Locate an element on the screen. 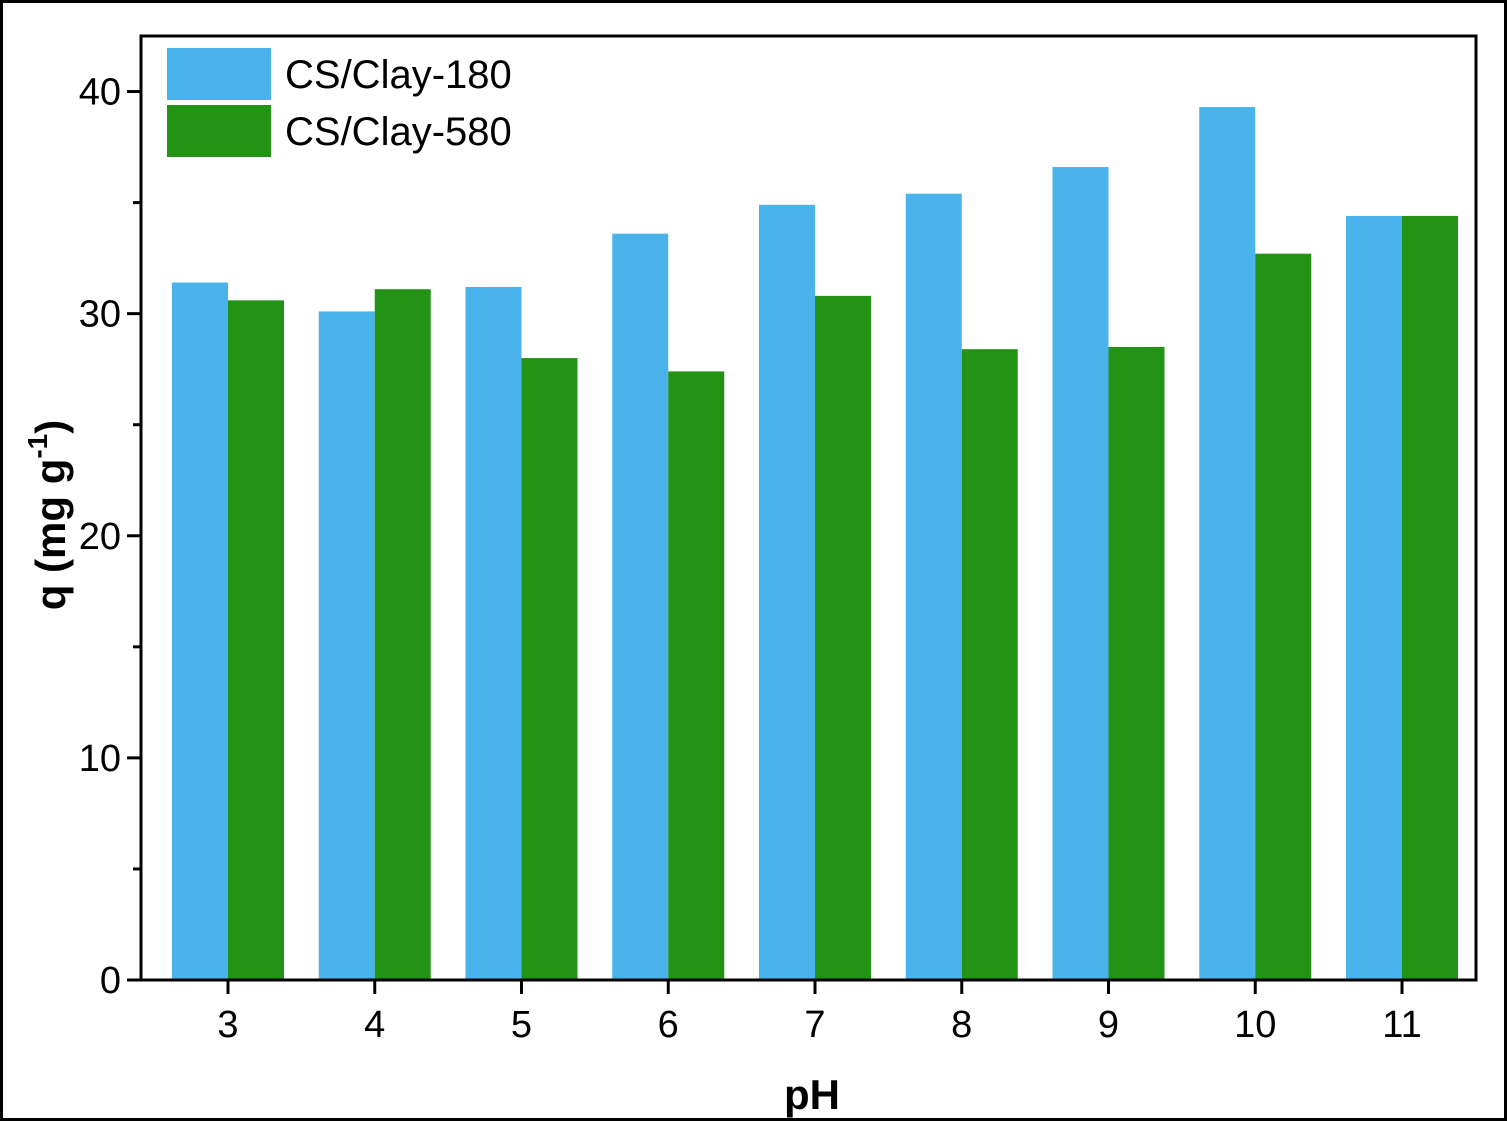  x-tick-label: 3 is located at coordinates (227, 1025).